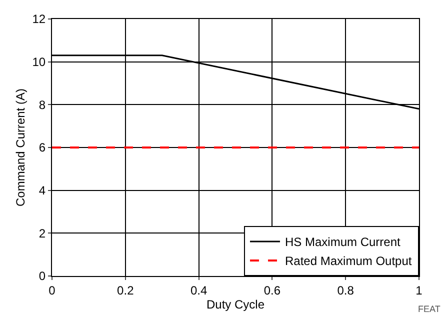  I want to click on y-tick-label: 12, so click(39, 19).